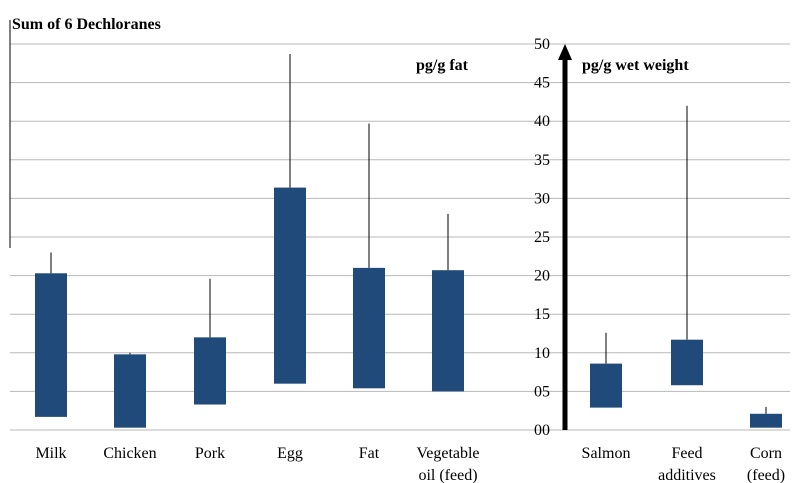 This screenshot has height=483, width=795. What do you see at coordinates (542, 276) in the screenshot?
I see `y-tick-label: 20` at bounding box center [542, 276].